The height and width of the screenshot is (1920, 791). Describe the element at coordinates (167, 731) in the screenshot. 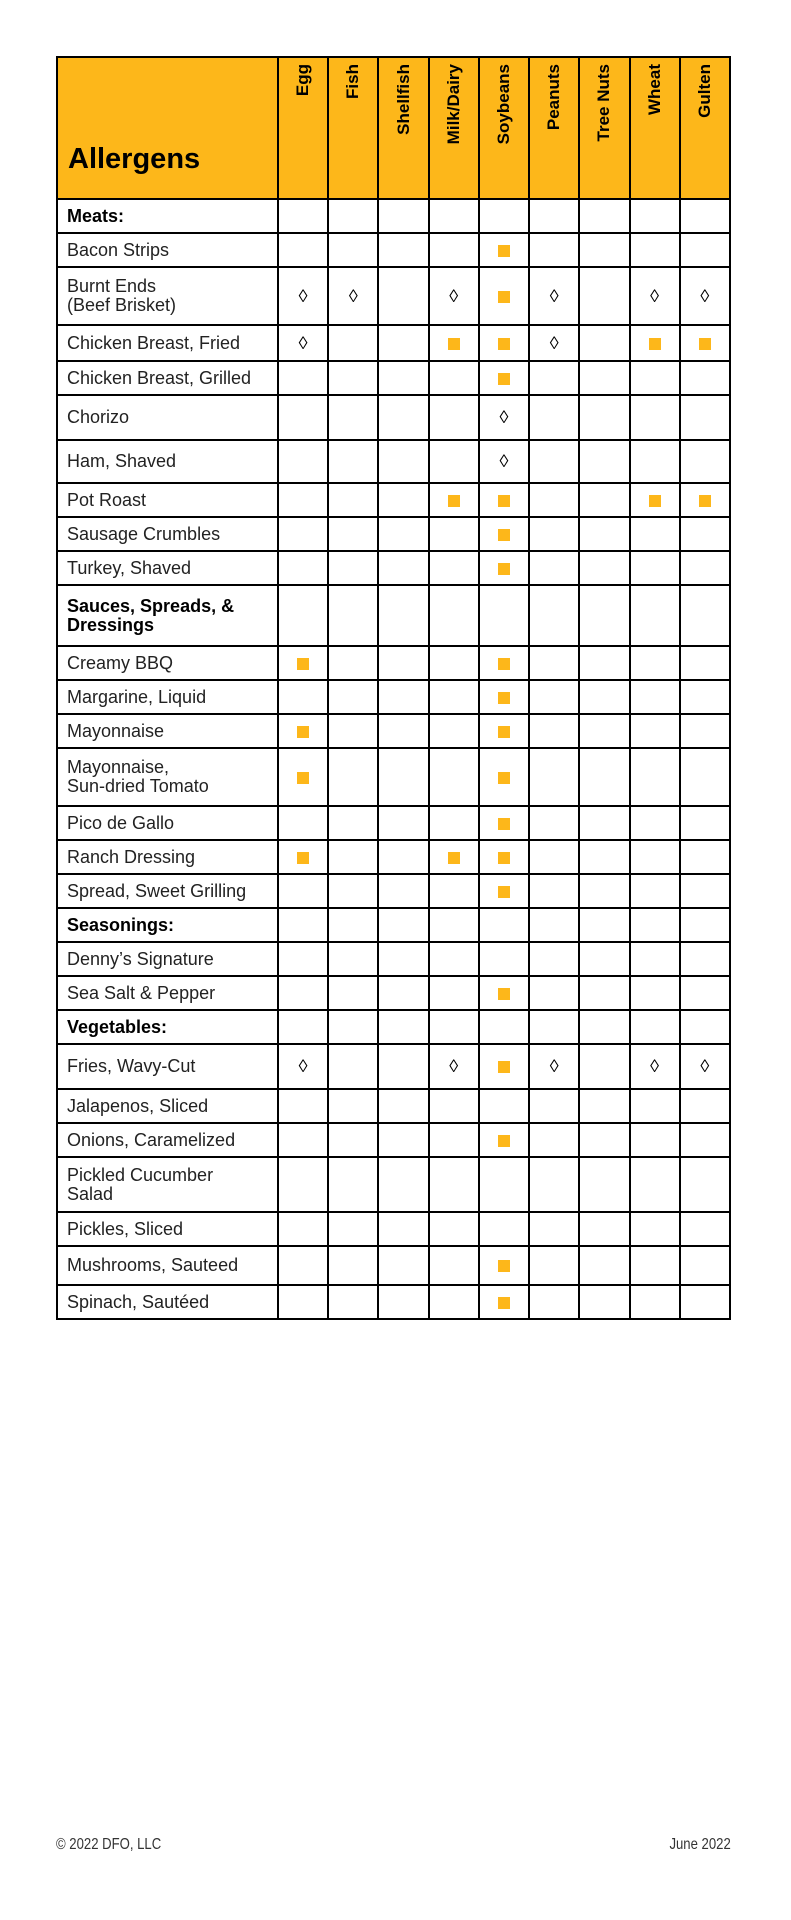

I see `item-name: Mayonnaise` at that location.